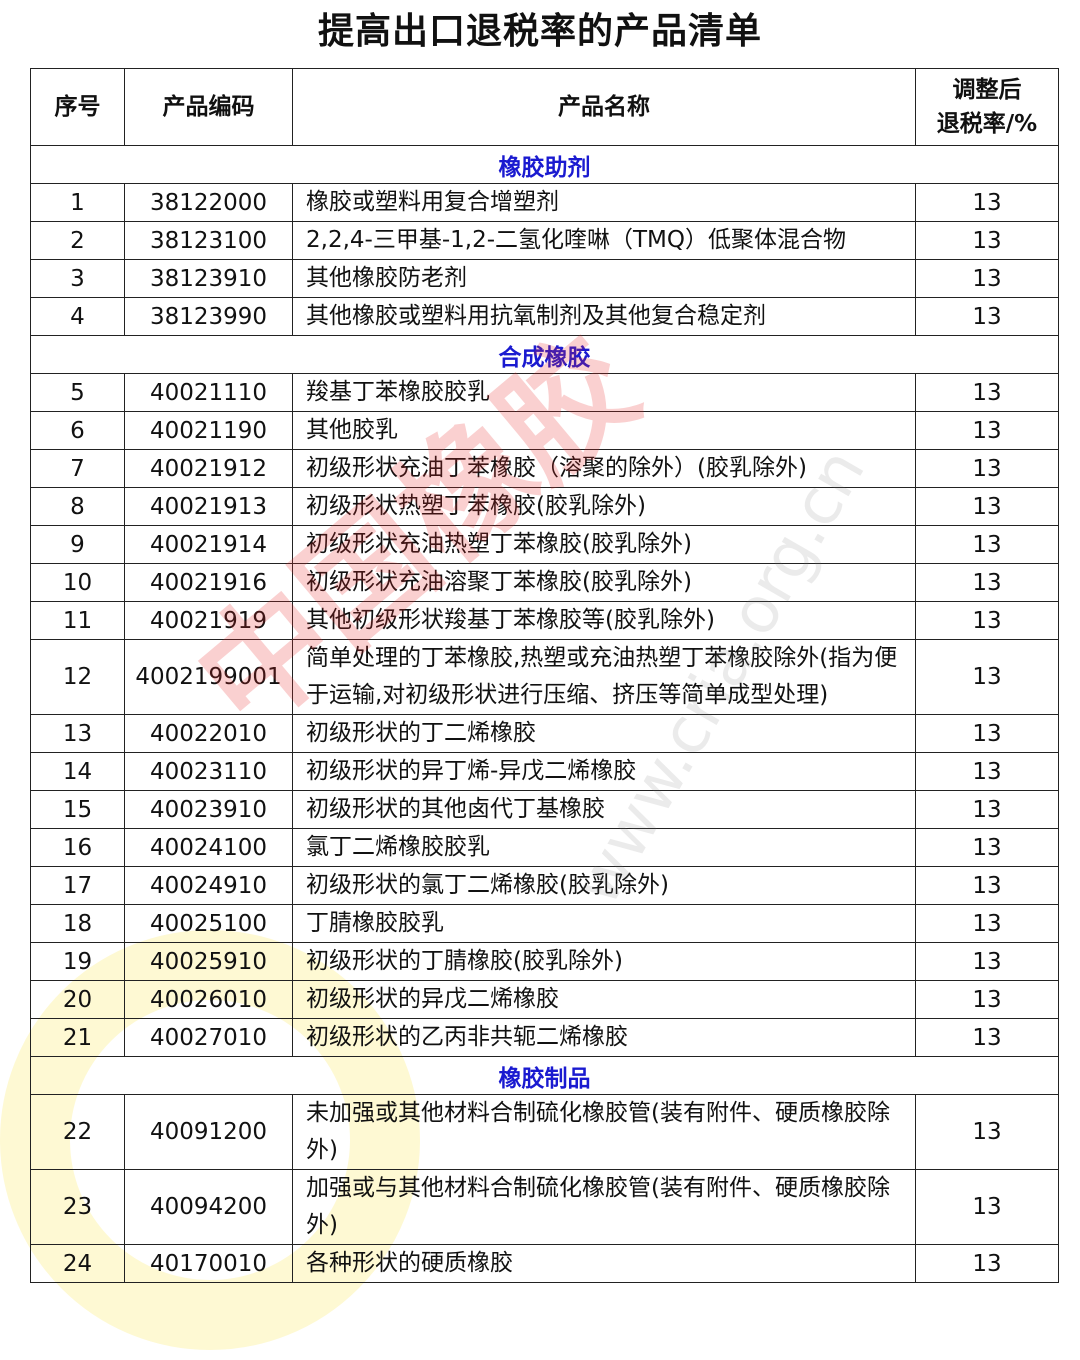  What do you see at coordinates (208, 240) in the screenshot?
I see `row-code: 38123100` at bounding box center [208, 240].